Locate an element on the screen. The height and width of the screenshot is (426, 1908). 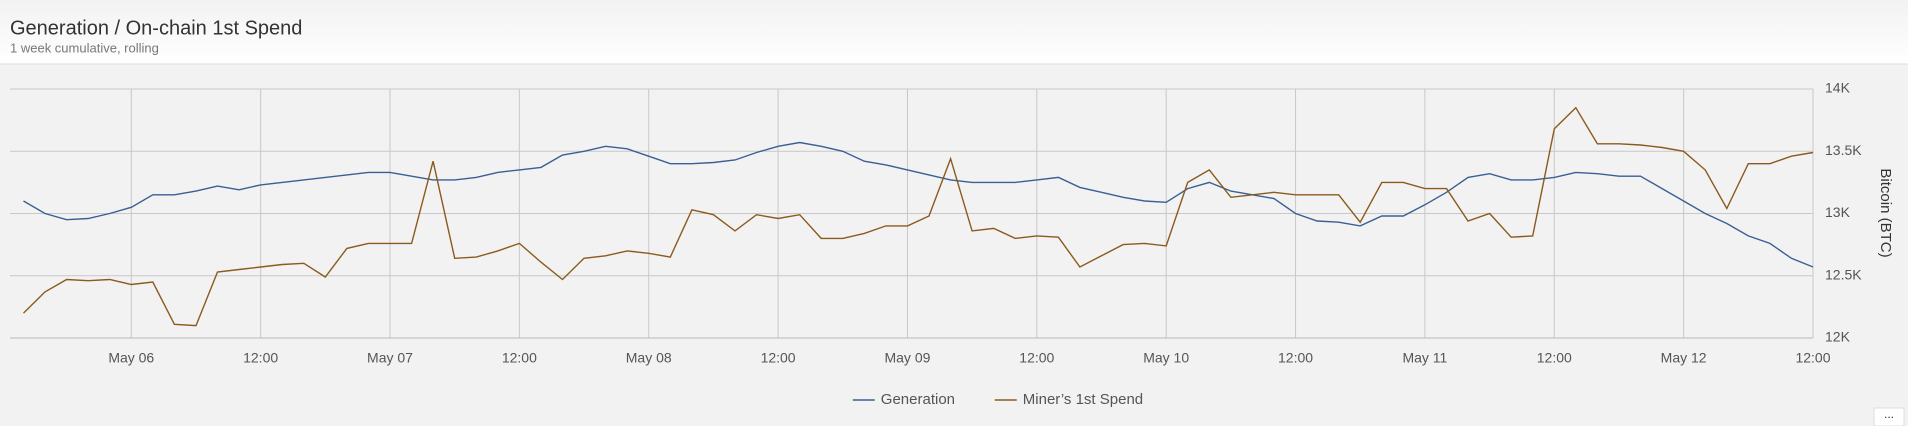
x-tick-label: May 08 is located at coordinates (649, 358).